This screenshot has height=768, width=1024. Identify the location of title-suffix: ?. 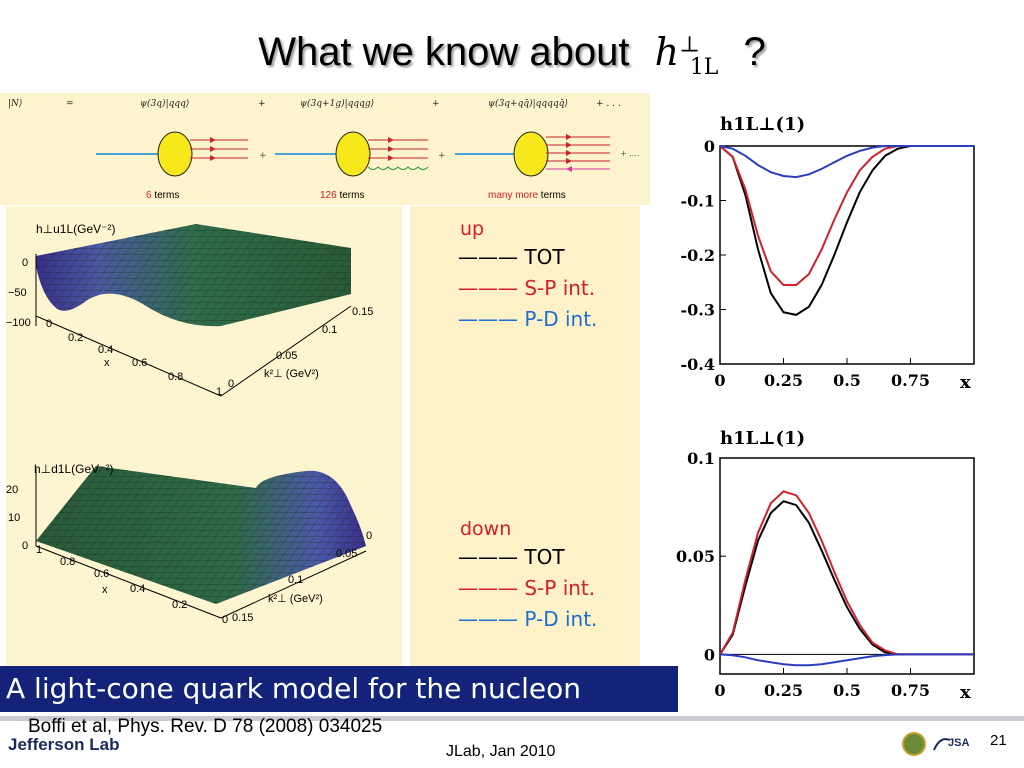
(754, 52).